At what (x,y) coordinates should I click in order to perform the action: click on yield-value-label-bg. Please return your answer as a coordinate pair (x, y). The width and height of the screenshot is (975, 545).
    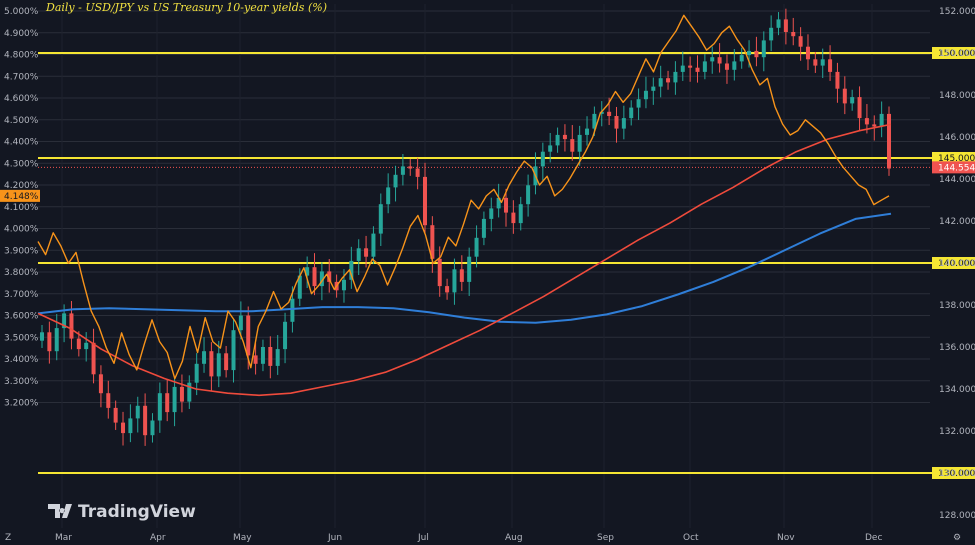
    Looking at the image, I should click on (20, 195).